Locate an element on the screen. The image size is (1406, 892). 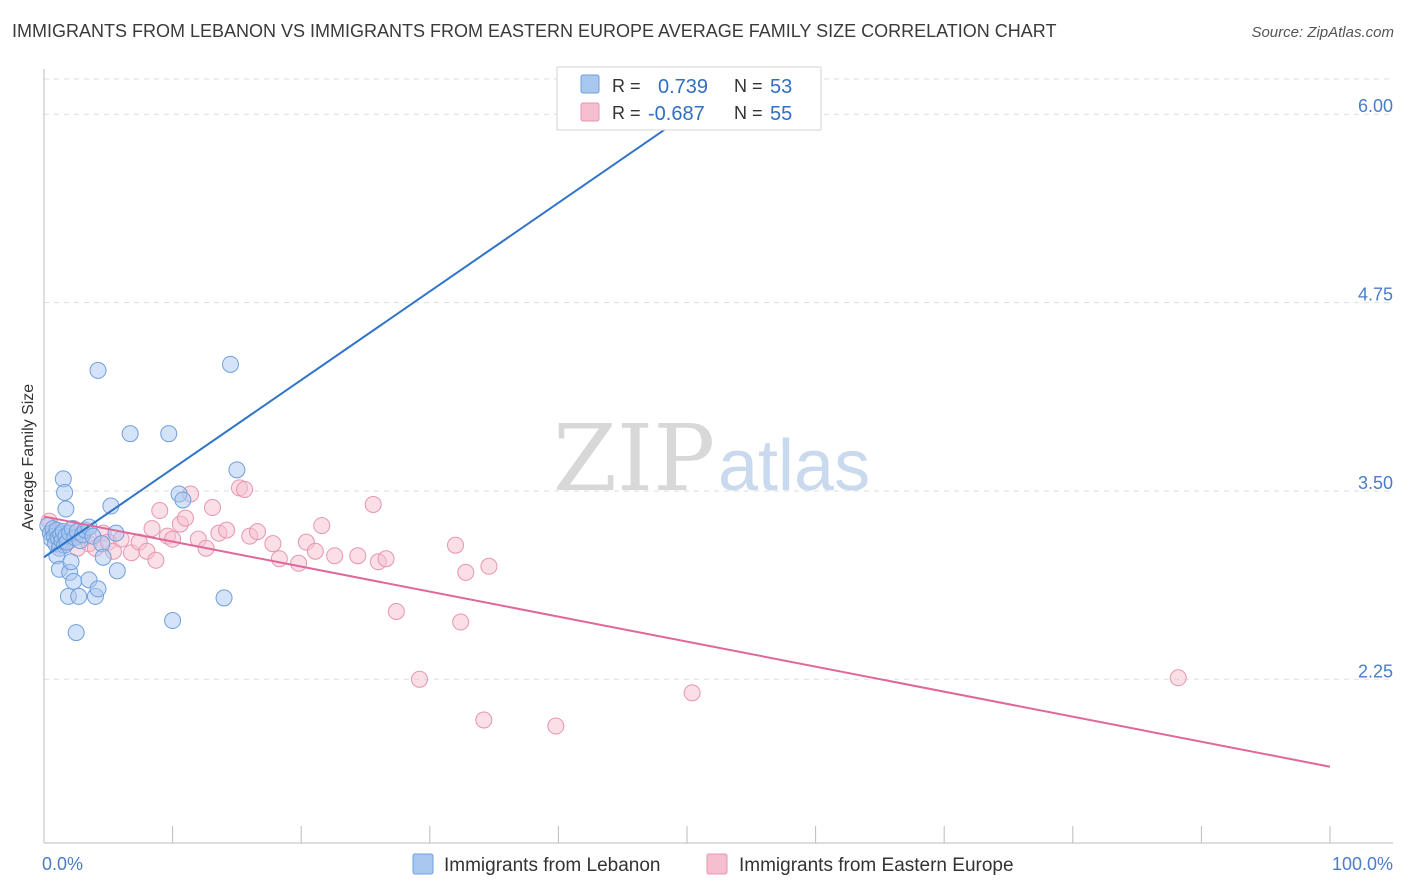
stats-n-label-lebanon: N = is located at coordinates (748, 86).